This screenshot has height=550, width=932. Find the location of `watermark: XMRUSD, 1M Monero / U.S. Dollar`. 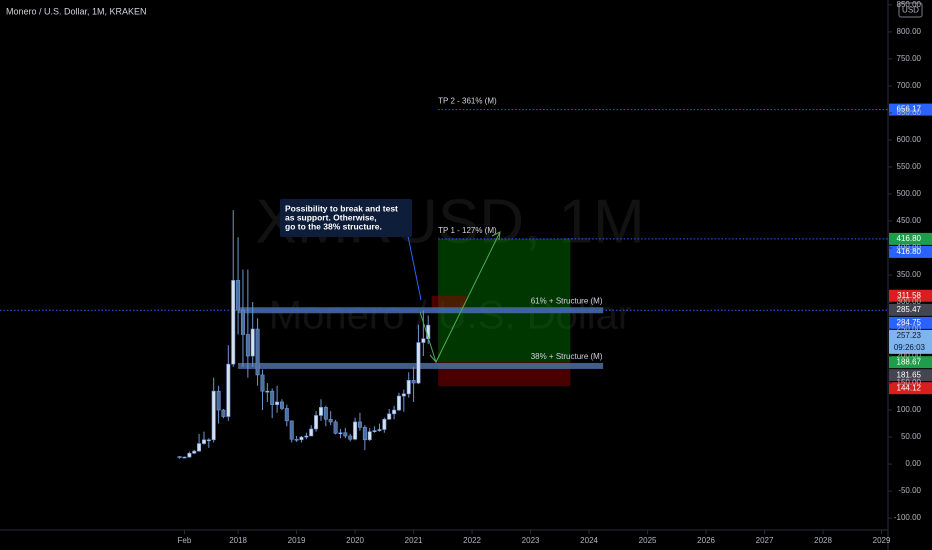

watermark: XMRUSD, 1M Monero / U.S. Dollar is located at coordinates (449, 262).